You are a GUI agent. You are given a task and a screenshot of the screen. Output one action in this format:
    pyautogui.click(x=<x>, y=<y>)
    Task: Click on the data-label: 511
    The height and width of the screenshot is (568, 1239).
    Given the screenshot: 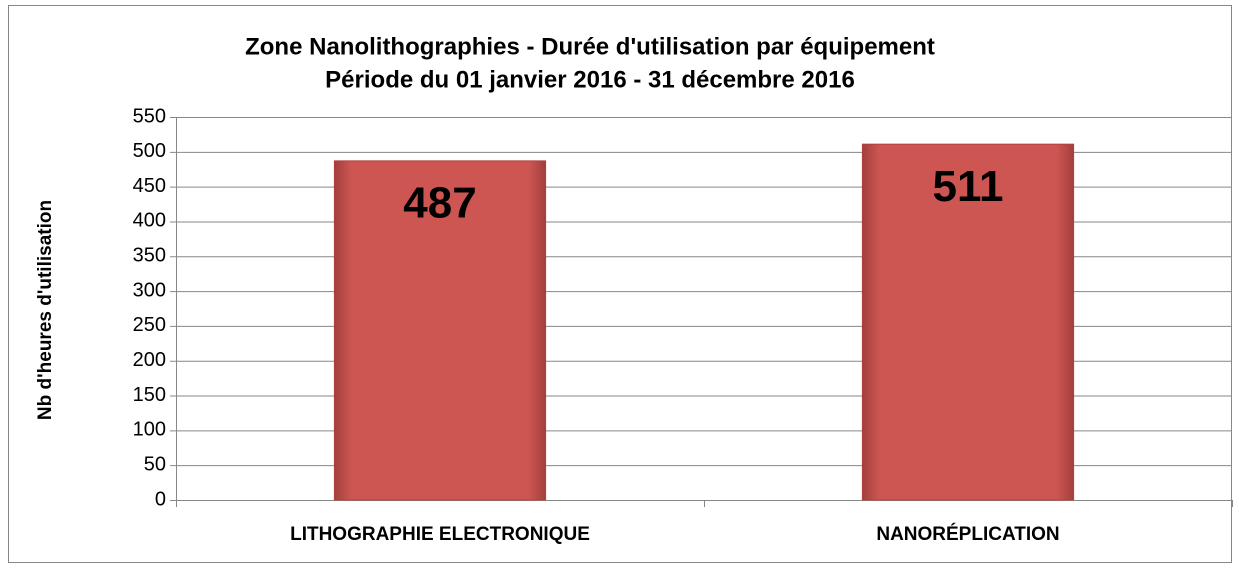 What is the action you would take?
    pyautogui.click(x=968, y=186)
    